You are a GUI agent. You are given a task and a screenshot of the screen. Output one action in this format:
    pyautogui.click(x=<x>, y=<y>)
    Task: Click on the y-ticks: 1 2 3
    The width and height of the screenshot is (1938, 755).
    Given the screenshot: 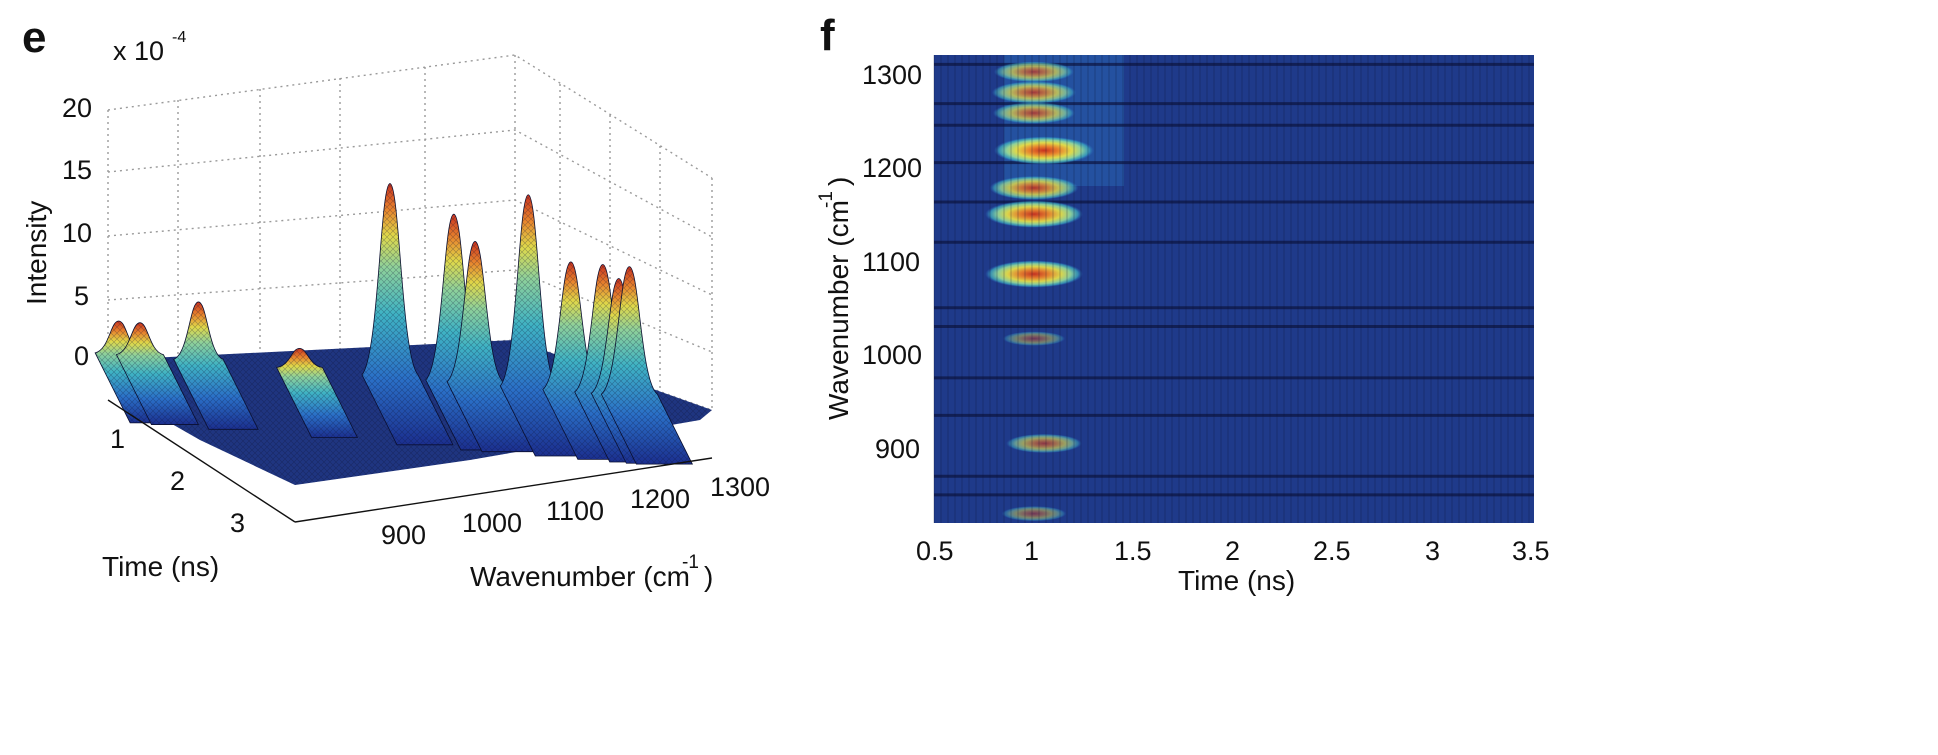 What is the action you would take?
    pyautogui.click(x=177, y=481)
    